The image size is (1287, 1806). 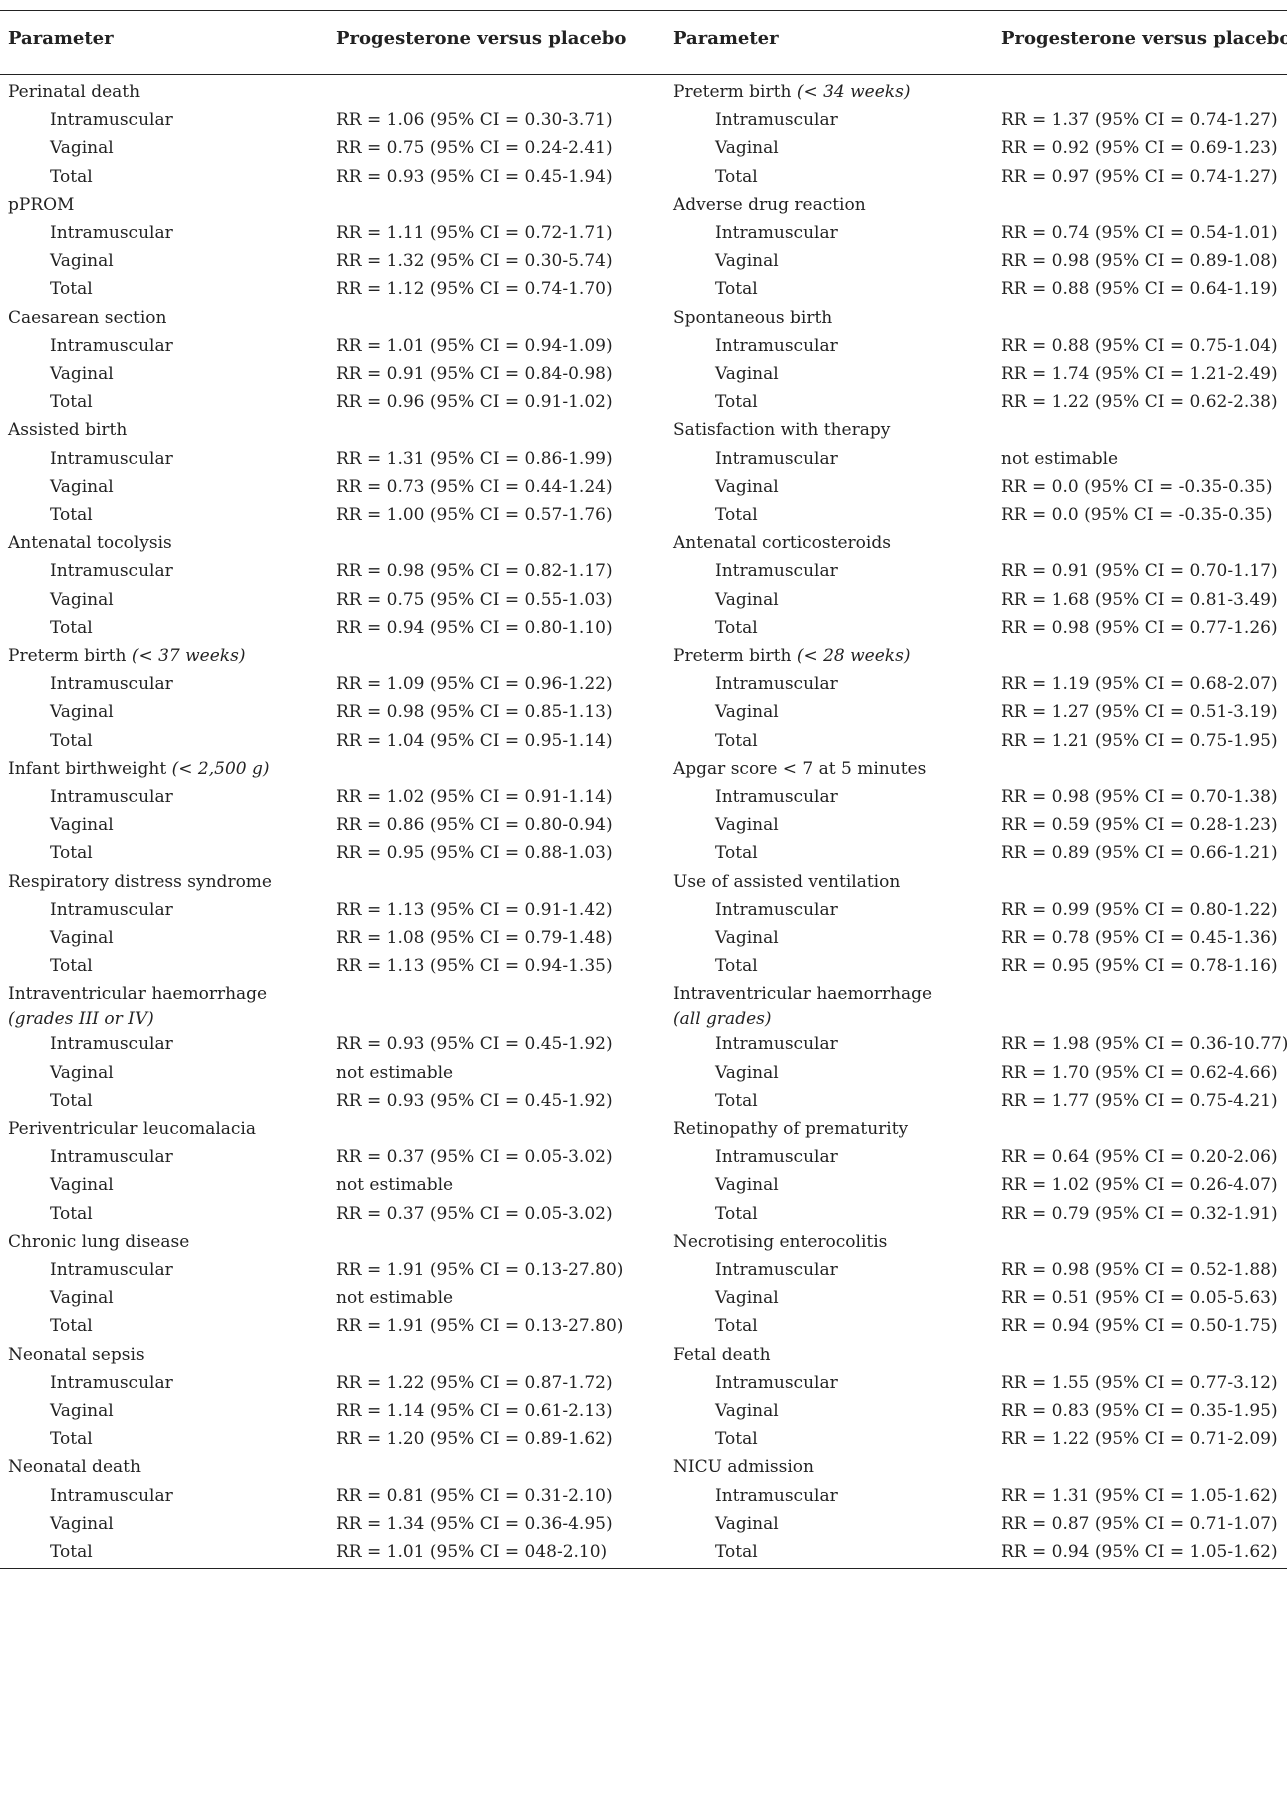 What do you see at coordinates (1139, 402) in the screenshot?
I see `rr-value: RR = 1.22 (95% CI = 0.62-2.38)` at bounding box center [1139, 402].